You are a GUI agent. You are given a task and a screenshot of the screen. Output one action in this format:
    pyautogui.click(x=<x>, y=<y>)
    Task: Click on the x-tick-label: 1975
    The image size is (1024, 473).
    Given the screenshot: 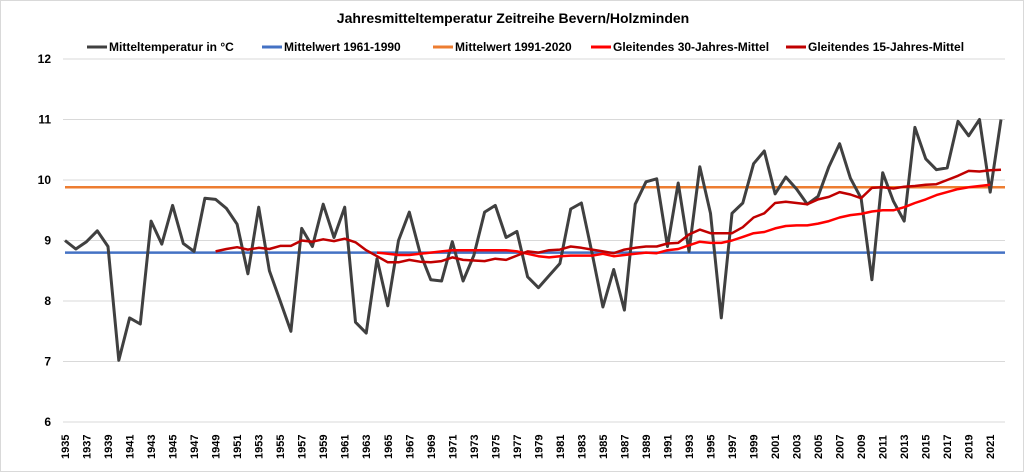 What is the action you would take?
    pyautogui.click(x=496, y=447)
    